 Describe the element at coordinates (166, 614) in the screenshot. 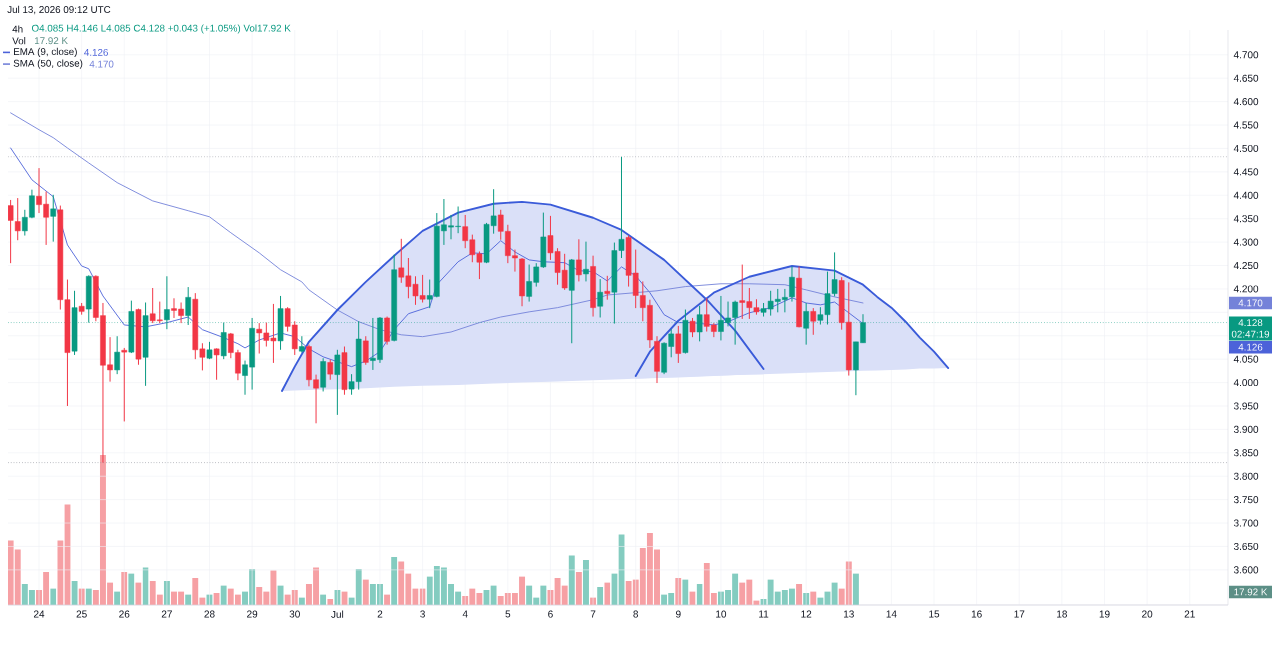

I see `x-tick-label: 27` at that location.